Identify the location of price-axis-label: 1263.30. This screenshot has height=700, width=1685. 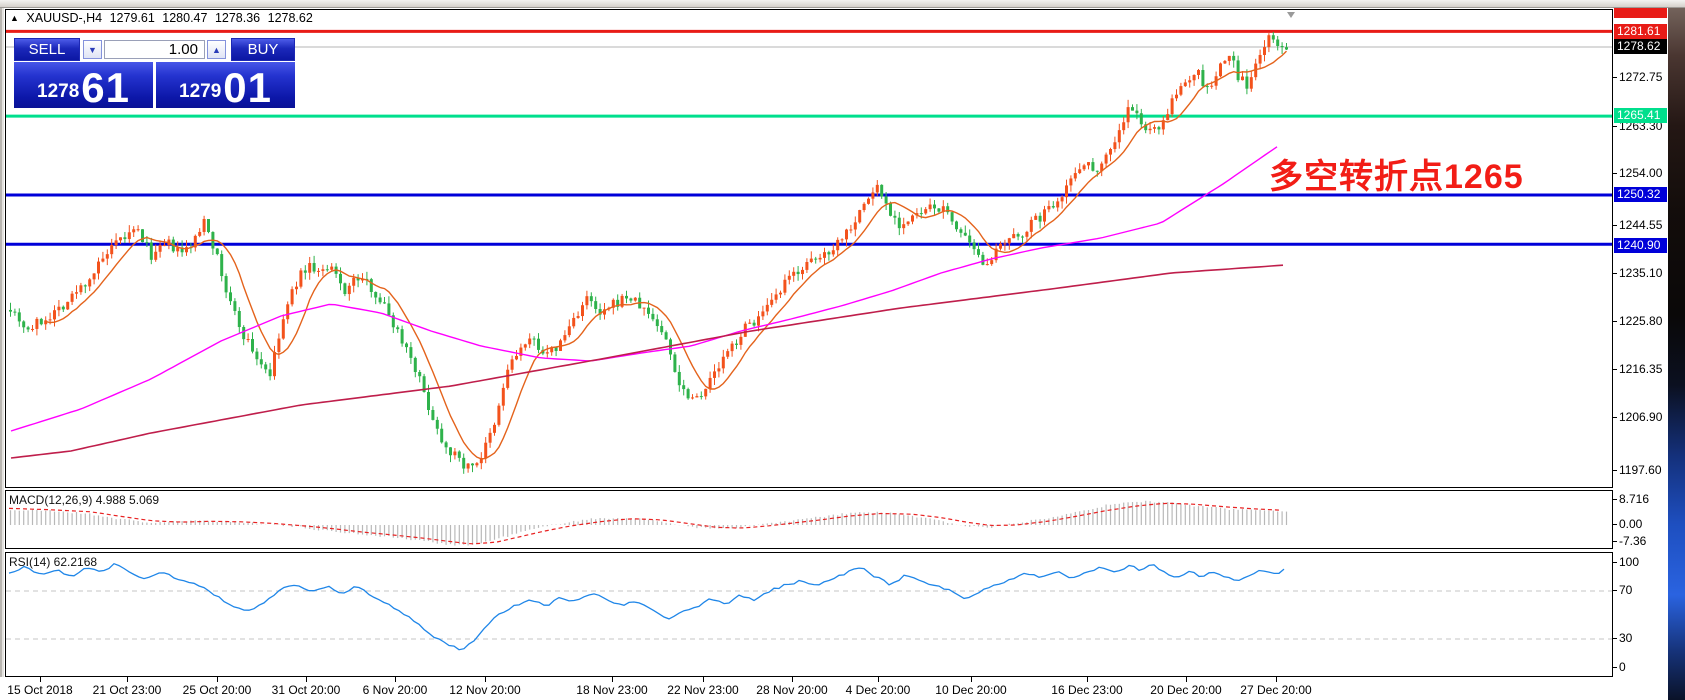
(1641, 126).